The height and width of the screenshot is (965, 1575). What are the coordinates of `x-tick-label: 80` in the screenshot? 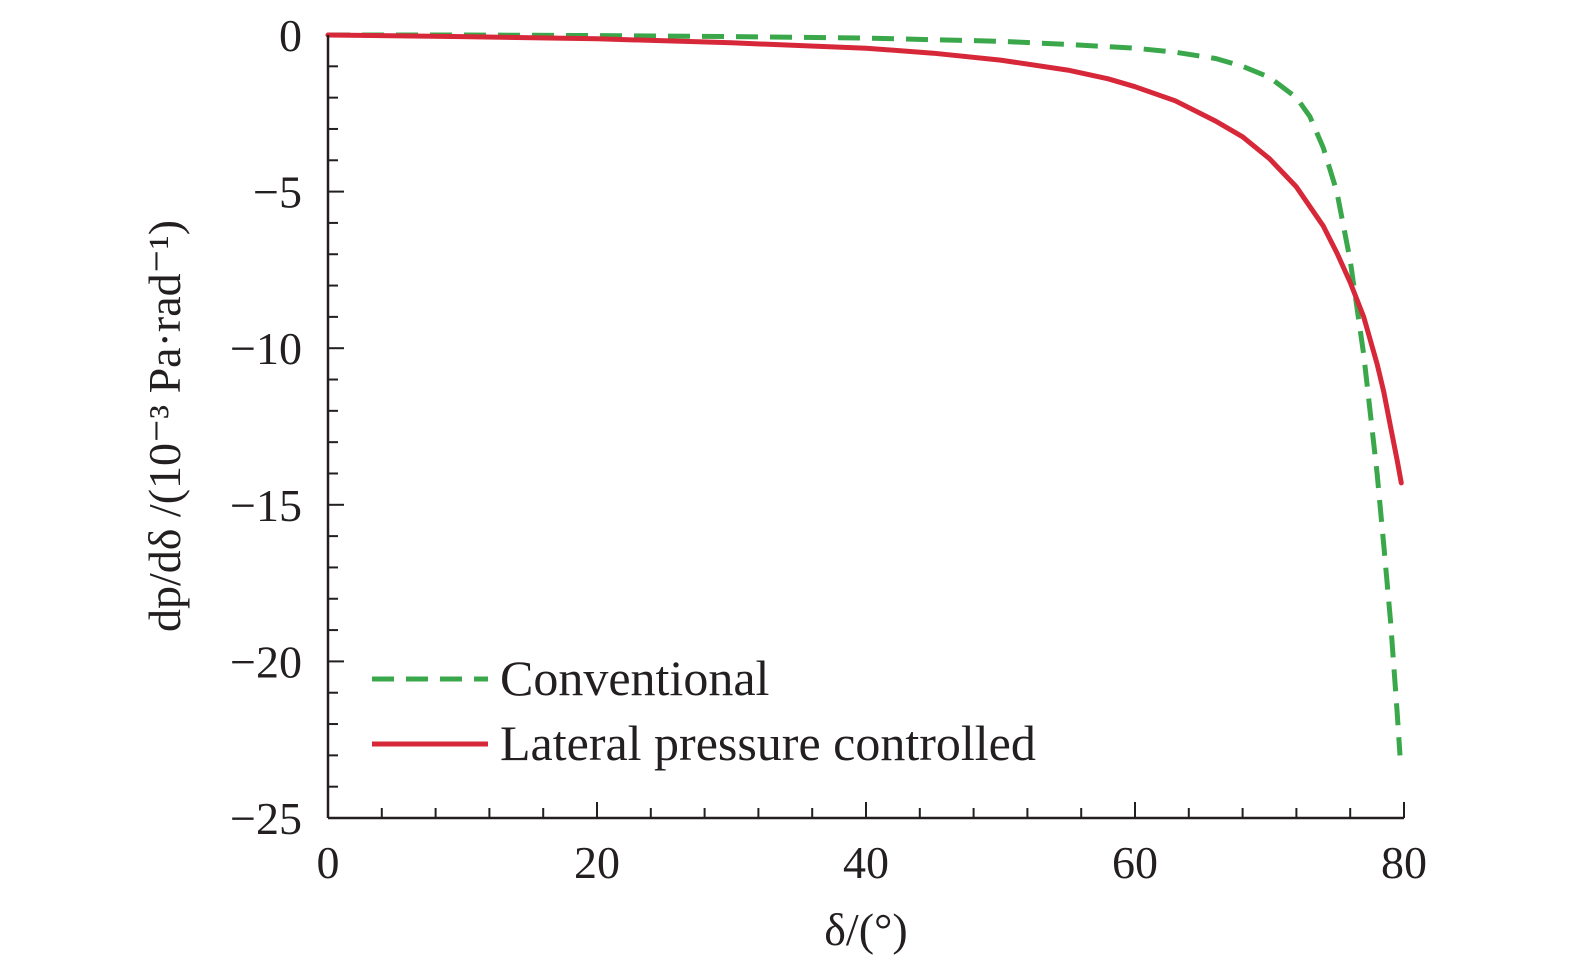 It's located at (1404, 862).